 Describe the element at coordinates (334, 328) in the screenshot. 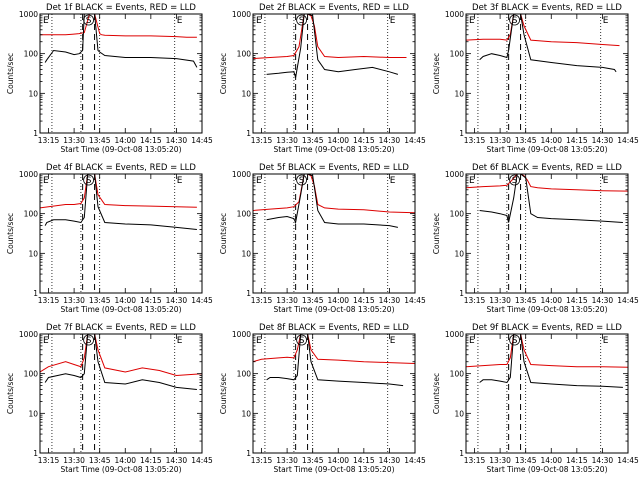

I see `panel-title: Det 8f BLACK = Events, RED = LLD` at that location.